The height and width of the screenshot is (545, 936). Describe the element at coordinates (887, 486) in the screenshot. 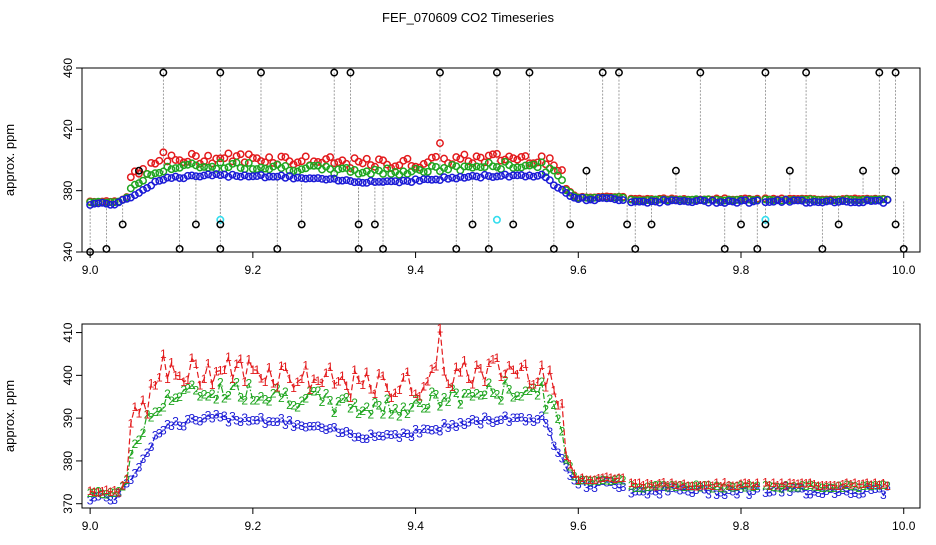

I see `series-2-marker-194: 2` at that location.